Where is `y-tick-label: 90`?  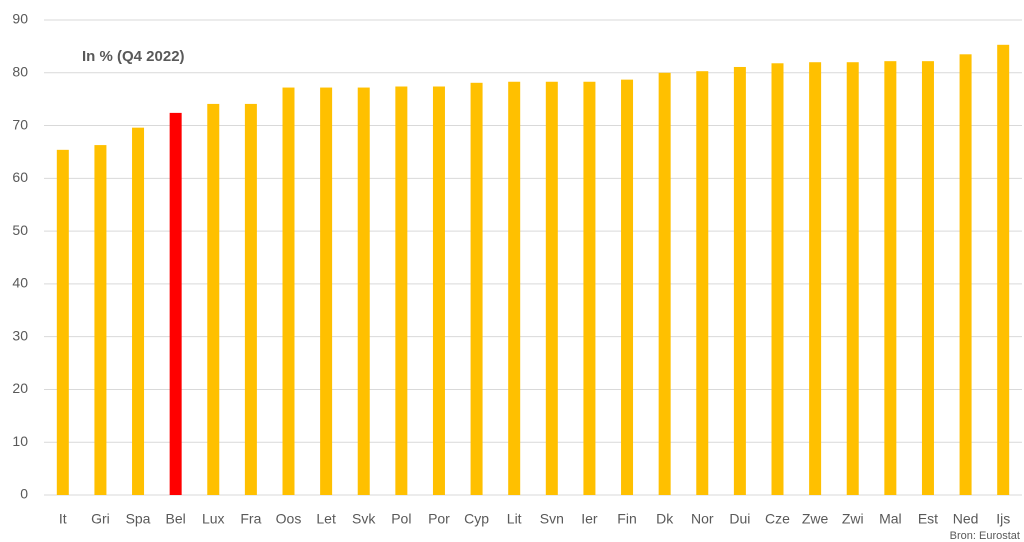
y-tick-label: 90 is located at coordinates (20, 19).